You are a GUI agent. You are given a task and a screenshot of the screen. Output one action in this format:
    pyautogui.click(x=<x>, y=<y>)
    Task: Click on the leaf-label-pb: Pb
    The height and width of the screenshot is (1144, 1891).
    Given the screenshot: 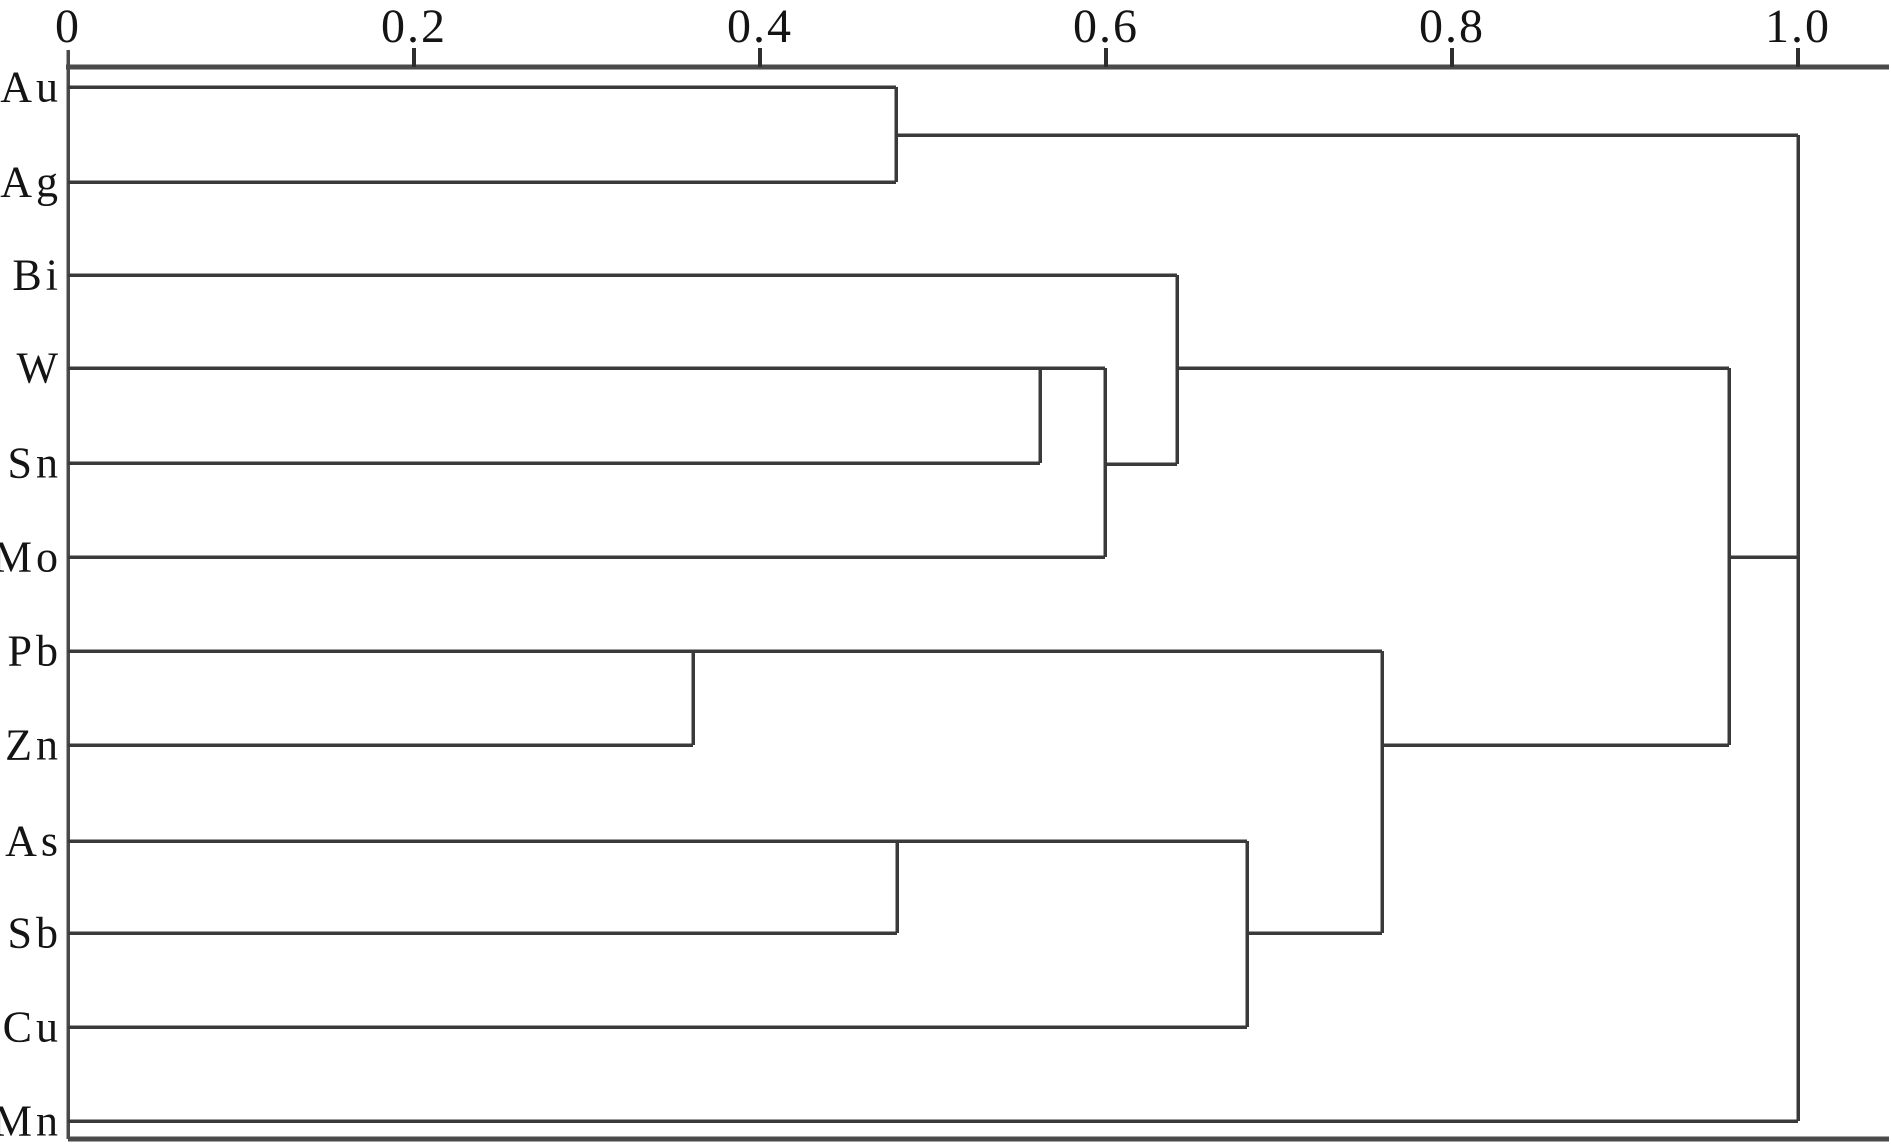 What is the action you would take?
    pyautogui.click(x=35, y=651)
    